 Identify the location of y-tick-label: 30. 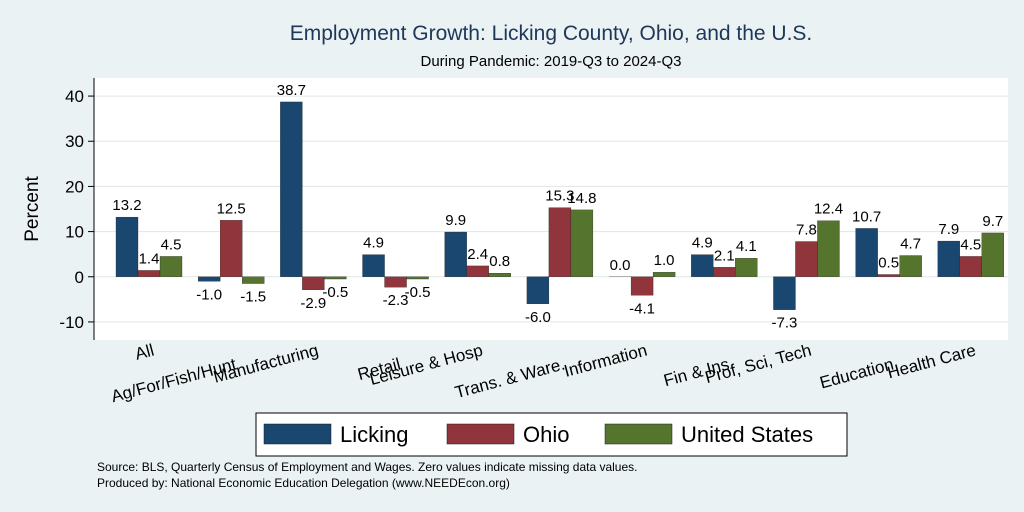
(74, 141).